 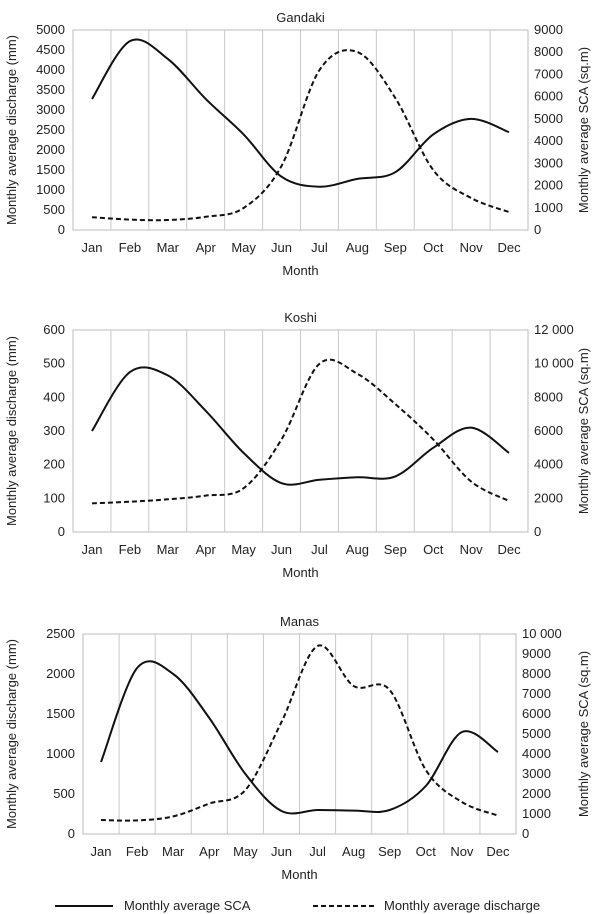 What do you see at coordinates (60, 633) in the screenshot?
I see `y-left-tick-label: 2500` at bounding box center [60, 633].